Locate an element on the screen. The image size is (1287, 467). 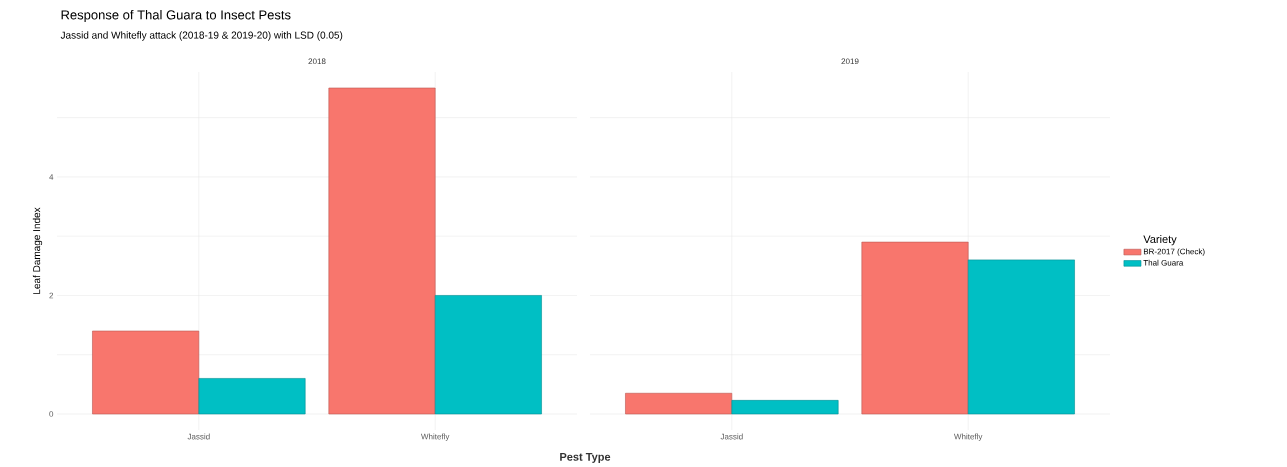
legend-title: Variety is located at coordinates (1160, 240).